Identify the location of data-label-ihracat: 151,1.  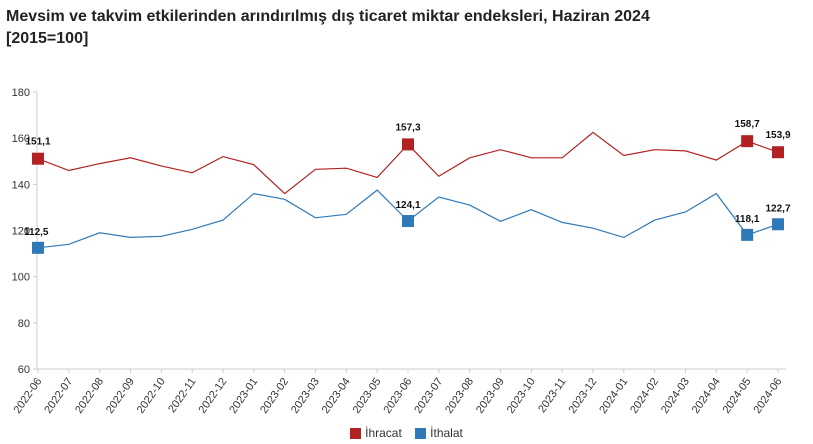
(37, 142).